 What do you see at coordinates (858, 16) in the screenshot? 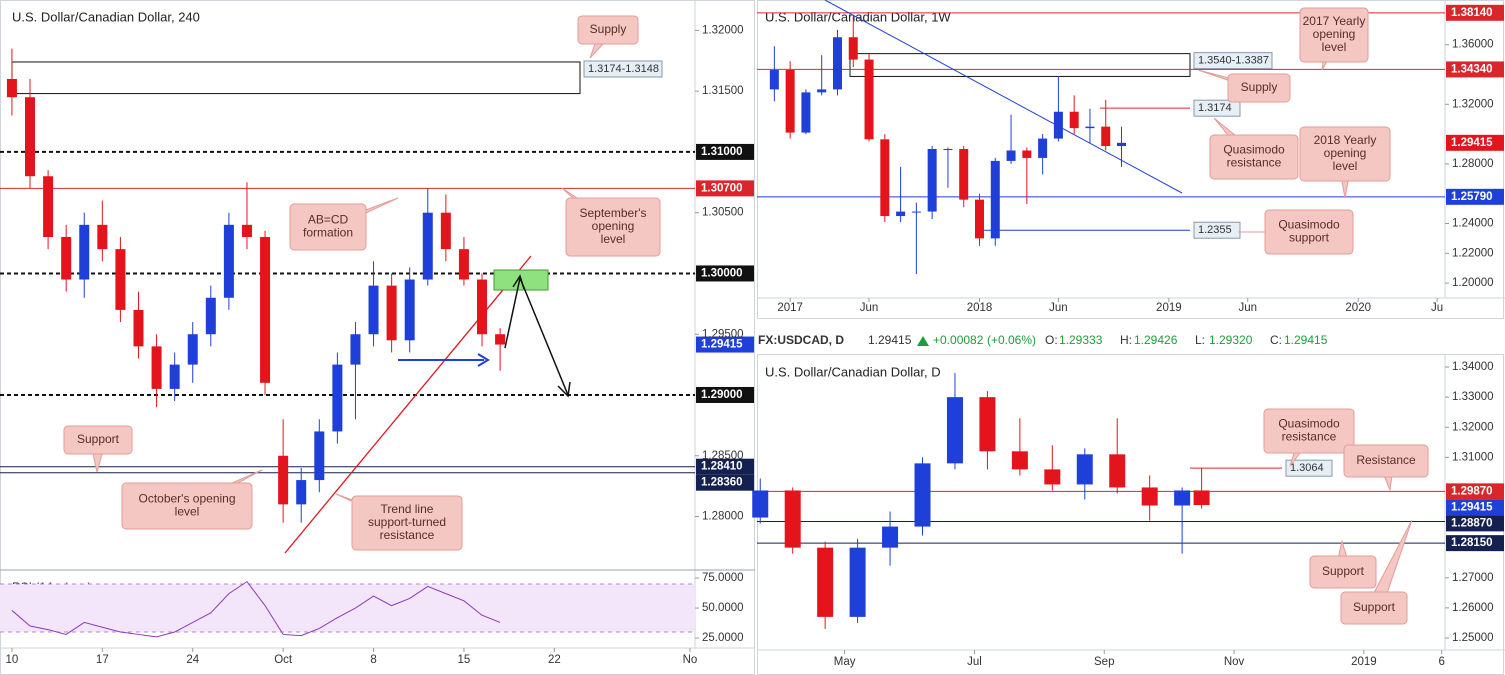
I see `chart-title: U.S. Dollar/Canadian Dollar, 1W` at bounding box center [858, 16].